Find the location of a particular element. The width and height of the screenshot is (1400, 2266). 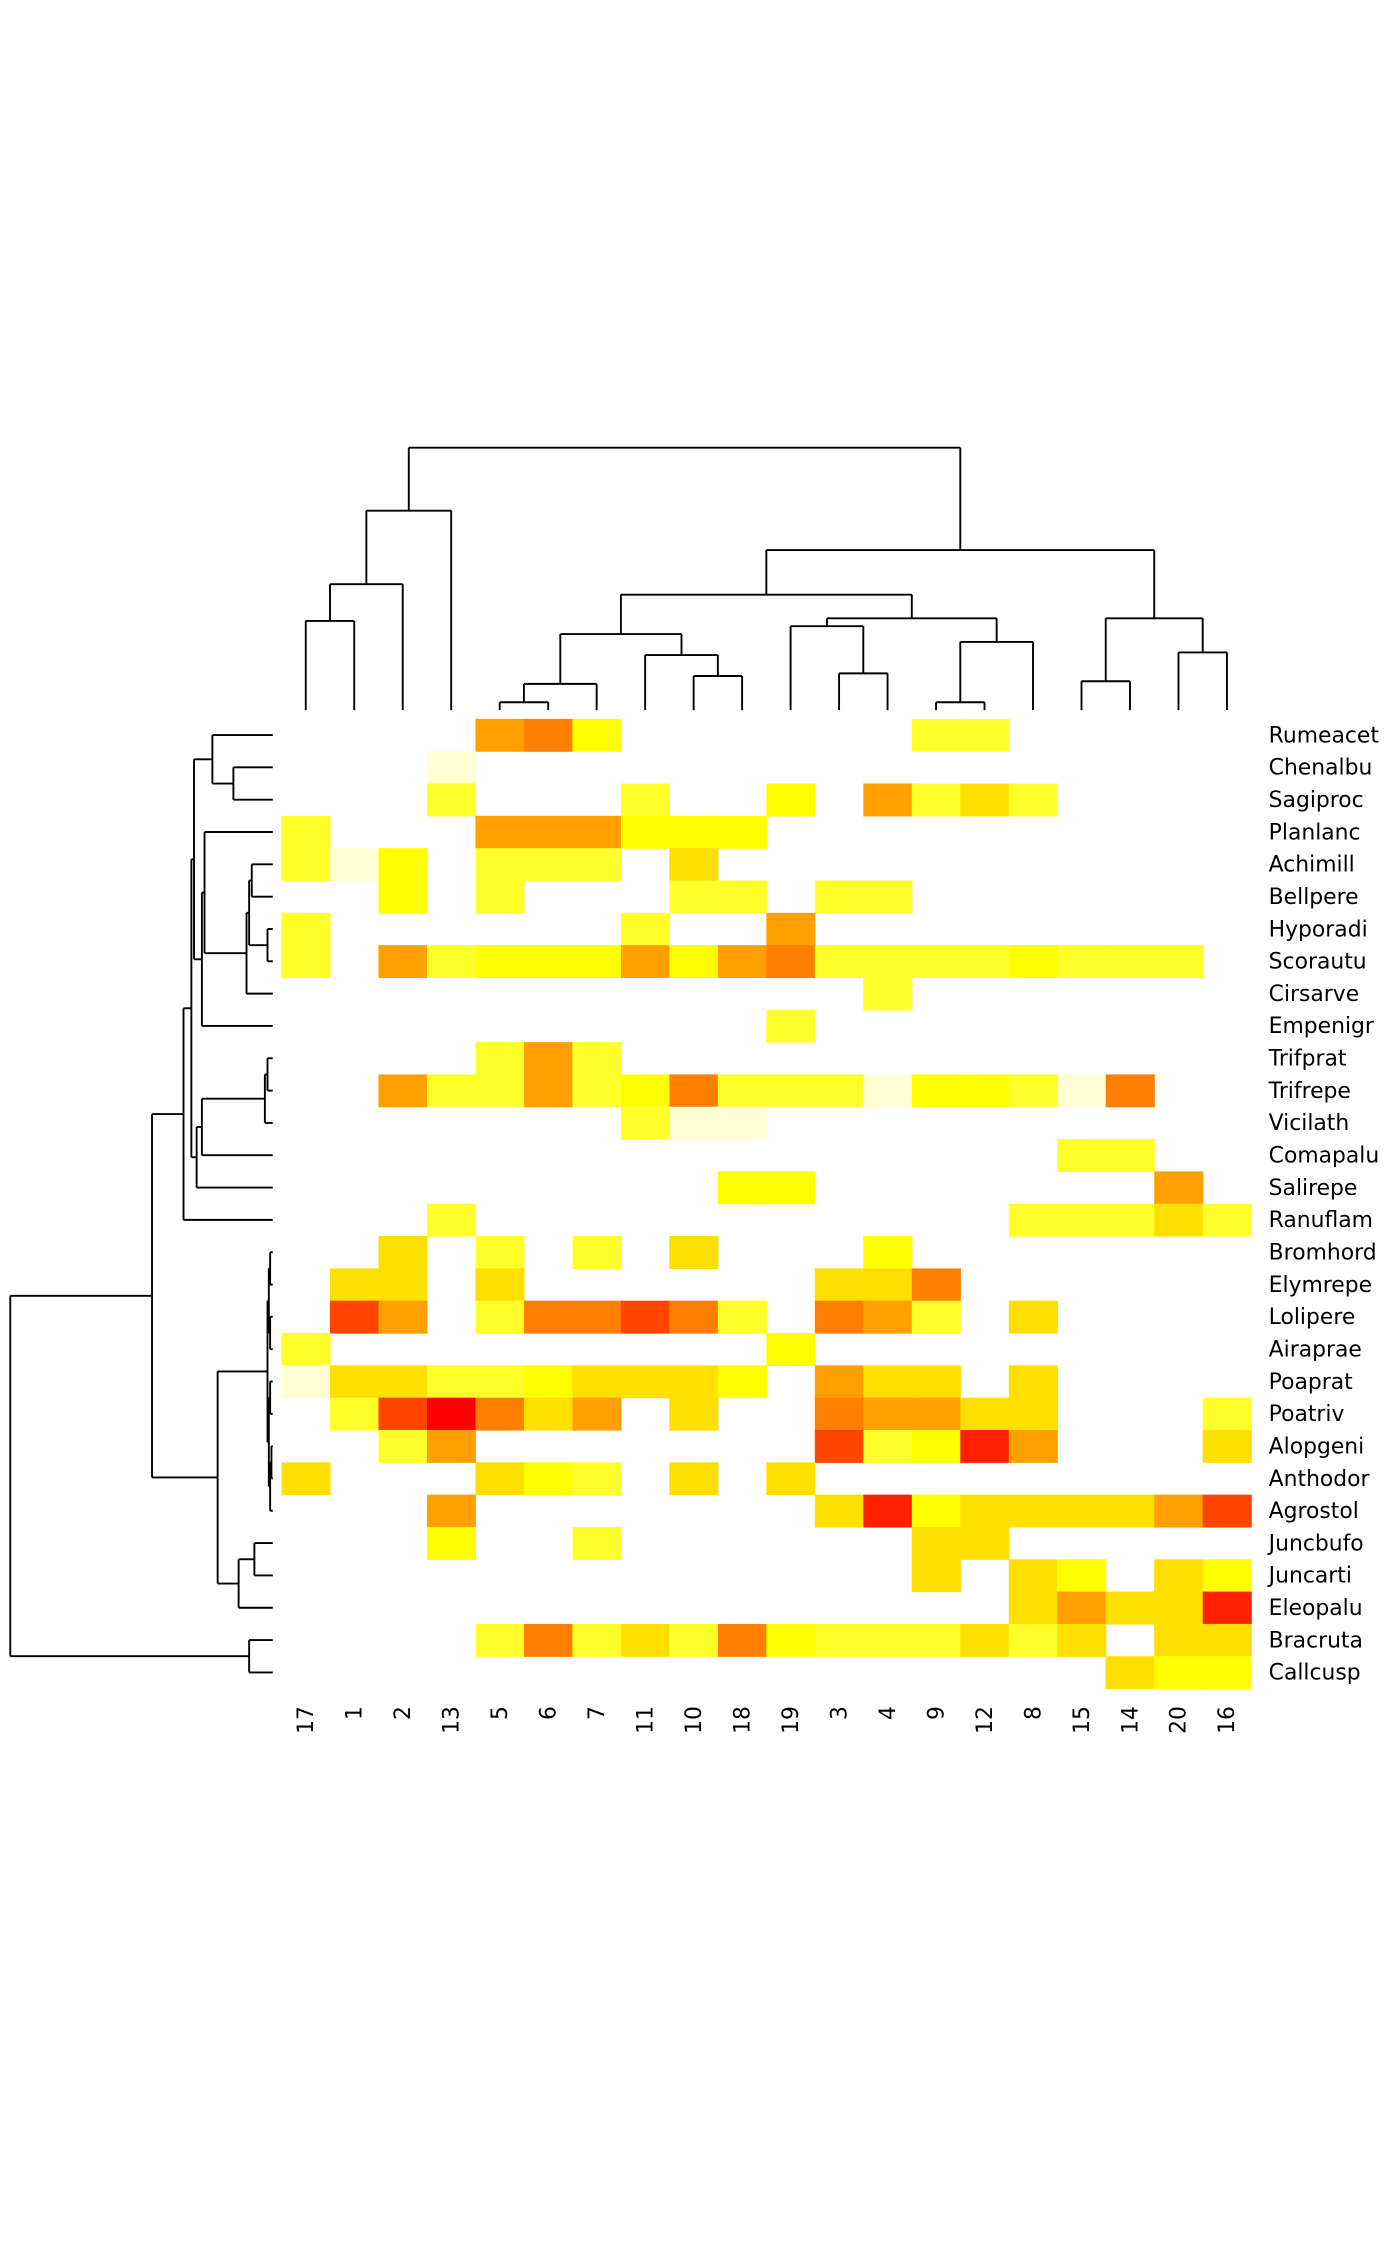

row-label: Trifprat is located at coordinates (1307, 1059).